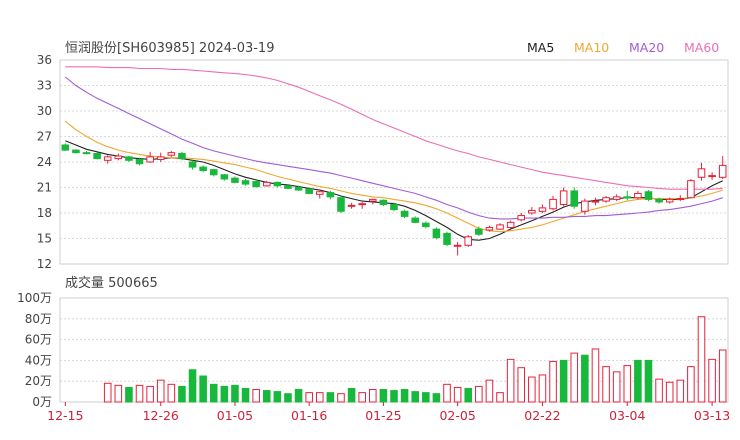 The image size is (740, 440). Describe the element at coordinates (712, 415) in the screenshot. I see `date-tick-label: 03-13` at that location.